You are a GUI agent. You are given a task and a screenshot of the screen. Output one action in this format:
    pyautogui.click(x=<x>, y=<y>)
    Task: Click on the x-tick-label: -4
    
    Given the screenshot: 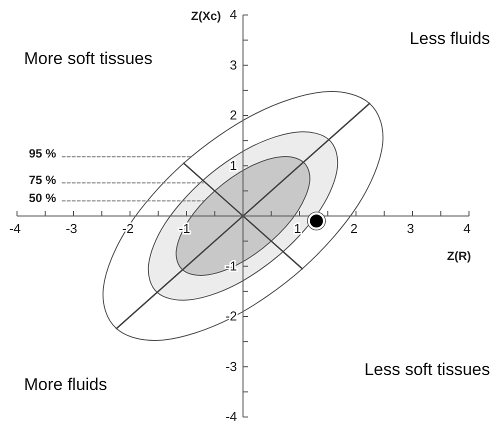 What is the action you would take?
    pyautogui.click(x=15, y=228)
    